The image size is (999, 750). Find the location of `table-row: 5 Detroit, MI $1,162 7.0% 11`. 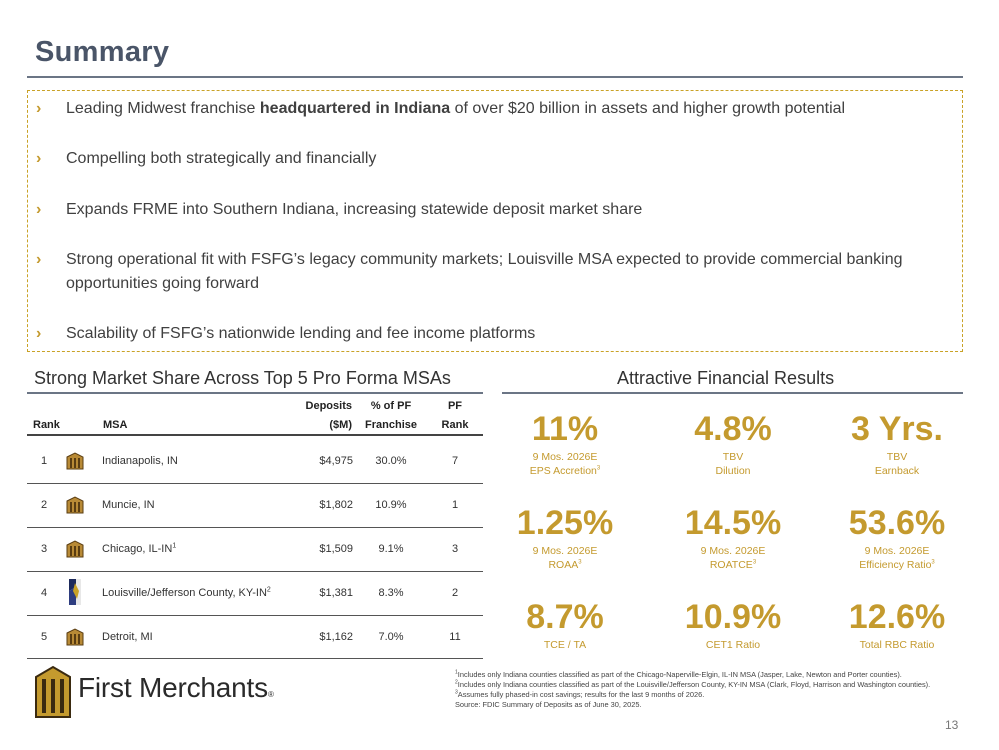

table-row: 5 Detroit, MI $1,162 7.0% 11 is located at coordinates (255, 637).